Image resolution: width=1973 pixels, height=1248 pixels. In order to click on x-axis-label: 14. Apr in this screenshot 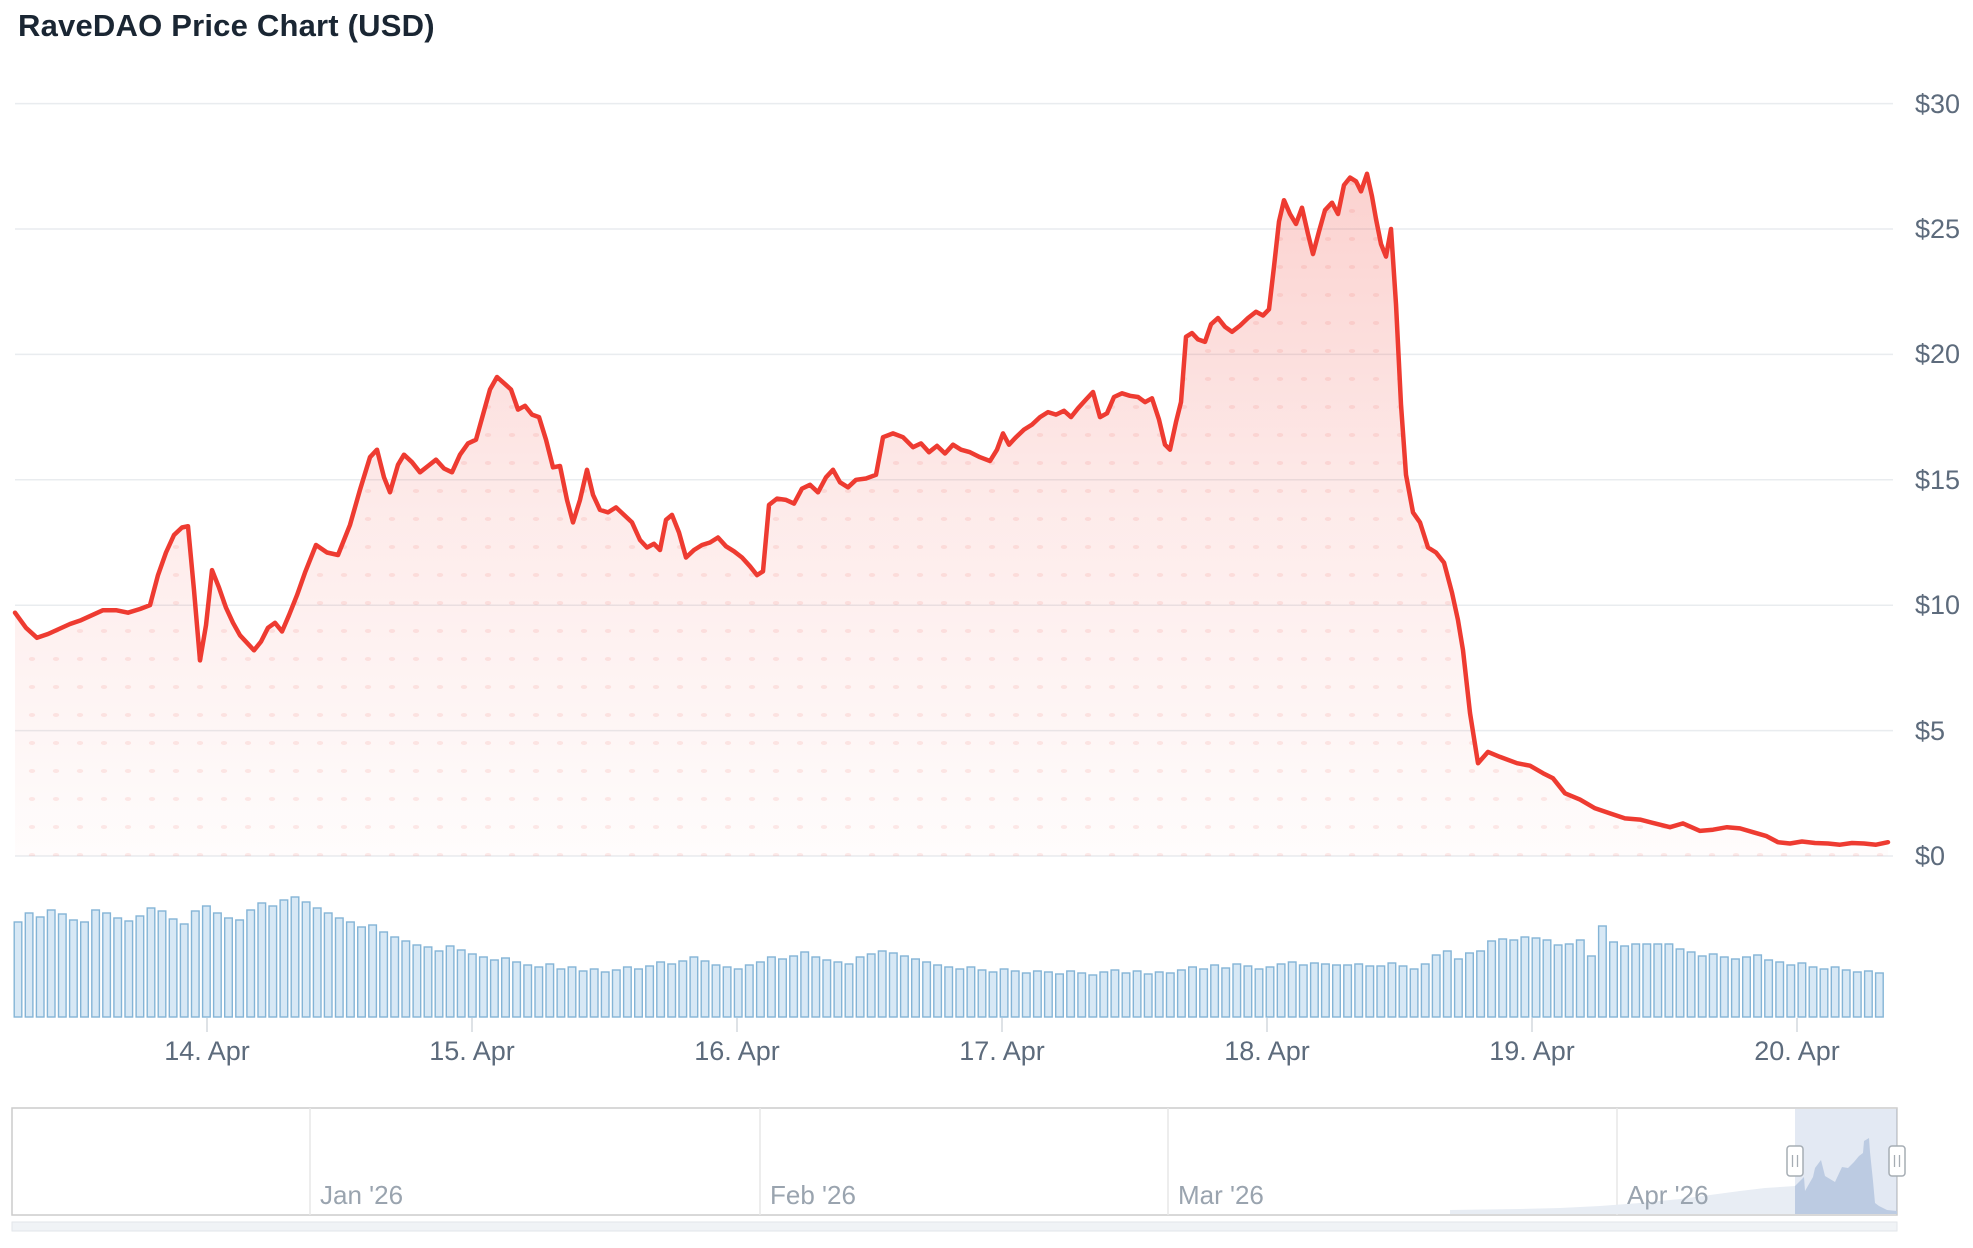, I will do `click(207, 1051)`.